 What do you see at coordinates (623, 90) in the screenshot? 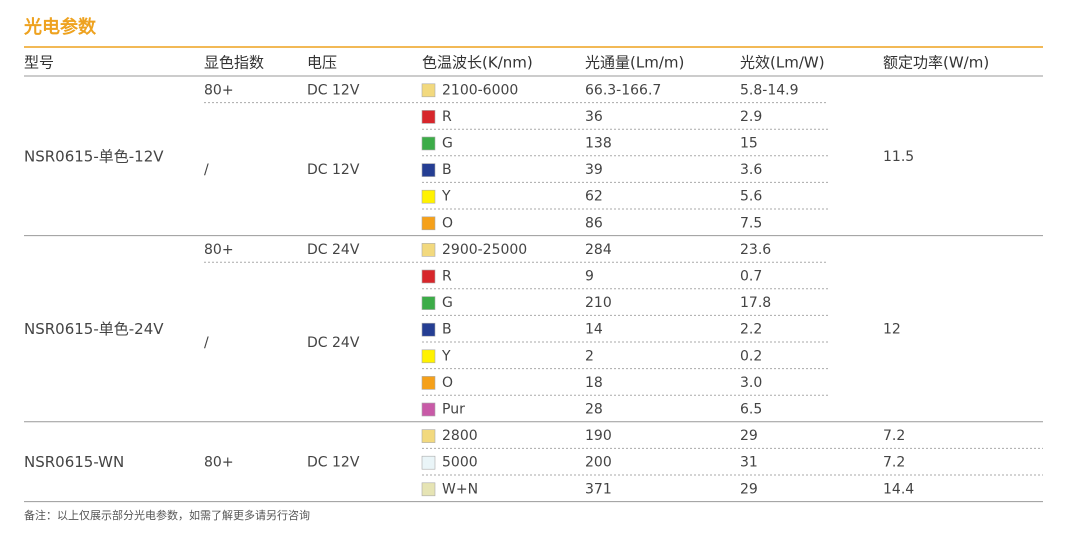
I see `flux: 66.3-166.7` at bounding box center [623, 90].